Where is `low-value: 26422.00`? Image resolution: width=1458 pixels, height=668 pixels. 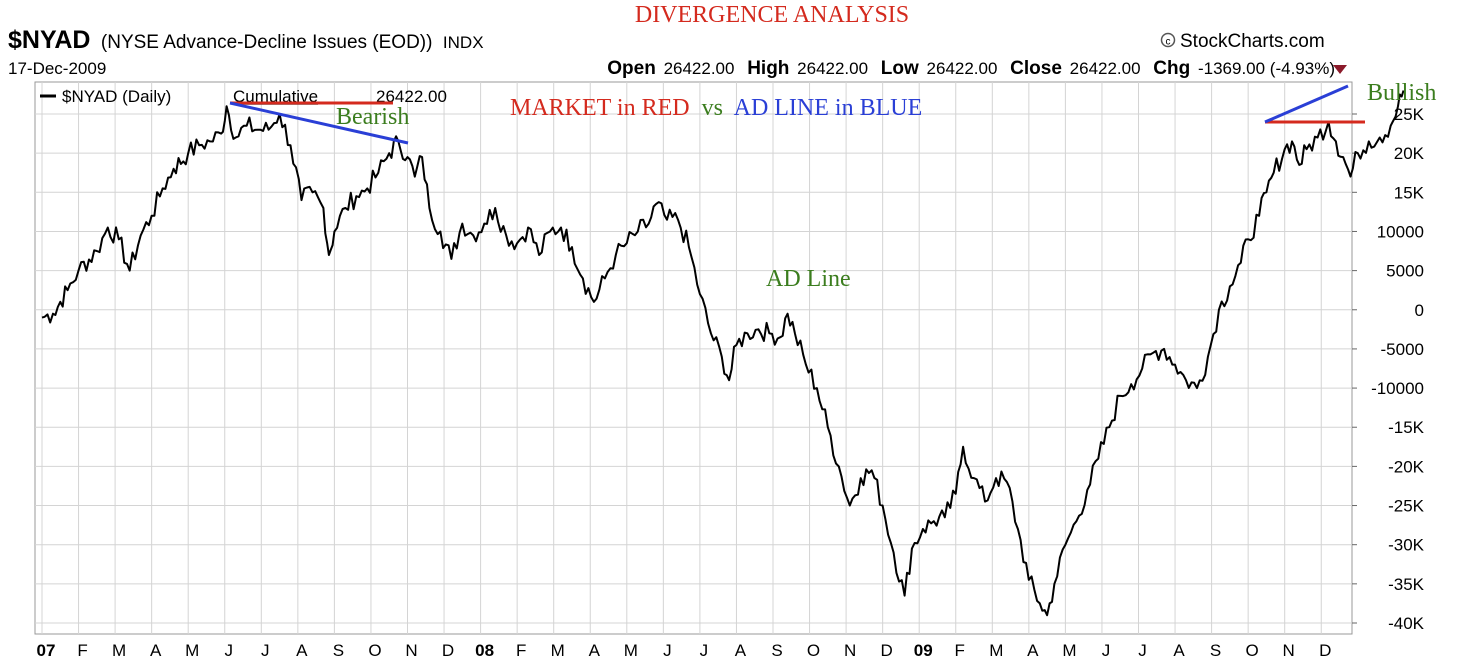 low-value: 26422.00 is located at coordinates (962, 68).